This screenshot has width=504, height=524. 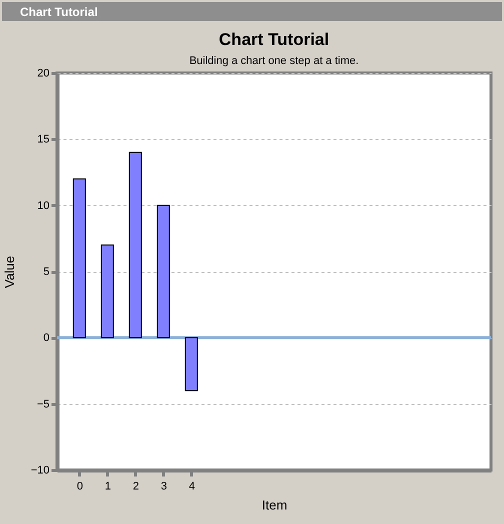 What do you see at coordinates (274, 39) in the screenshot?
I see `chart-title: Chart Tutorial` at bounding box center [274, 39].